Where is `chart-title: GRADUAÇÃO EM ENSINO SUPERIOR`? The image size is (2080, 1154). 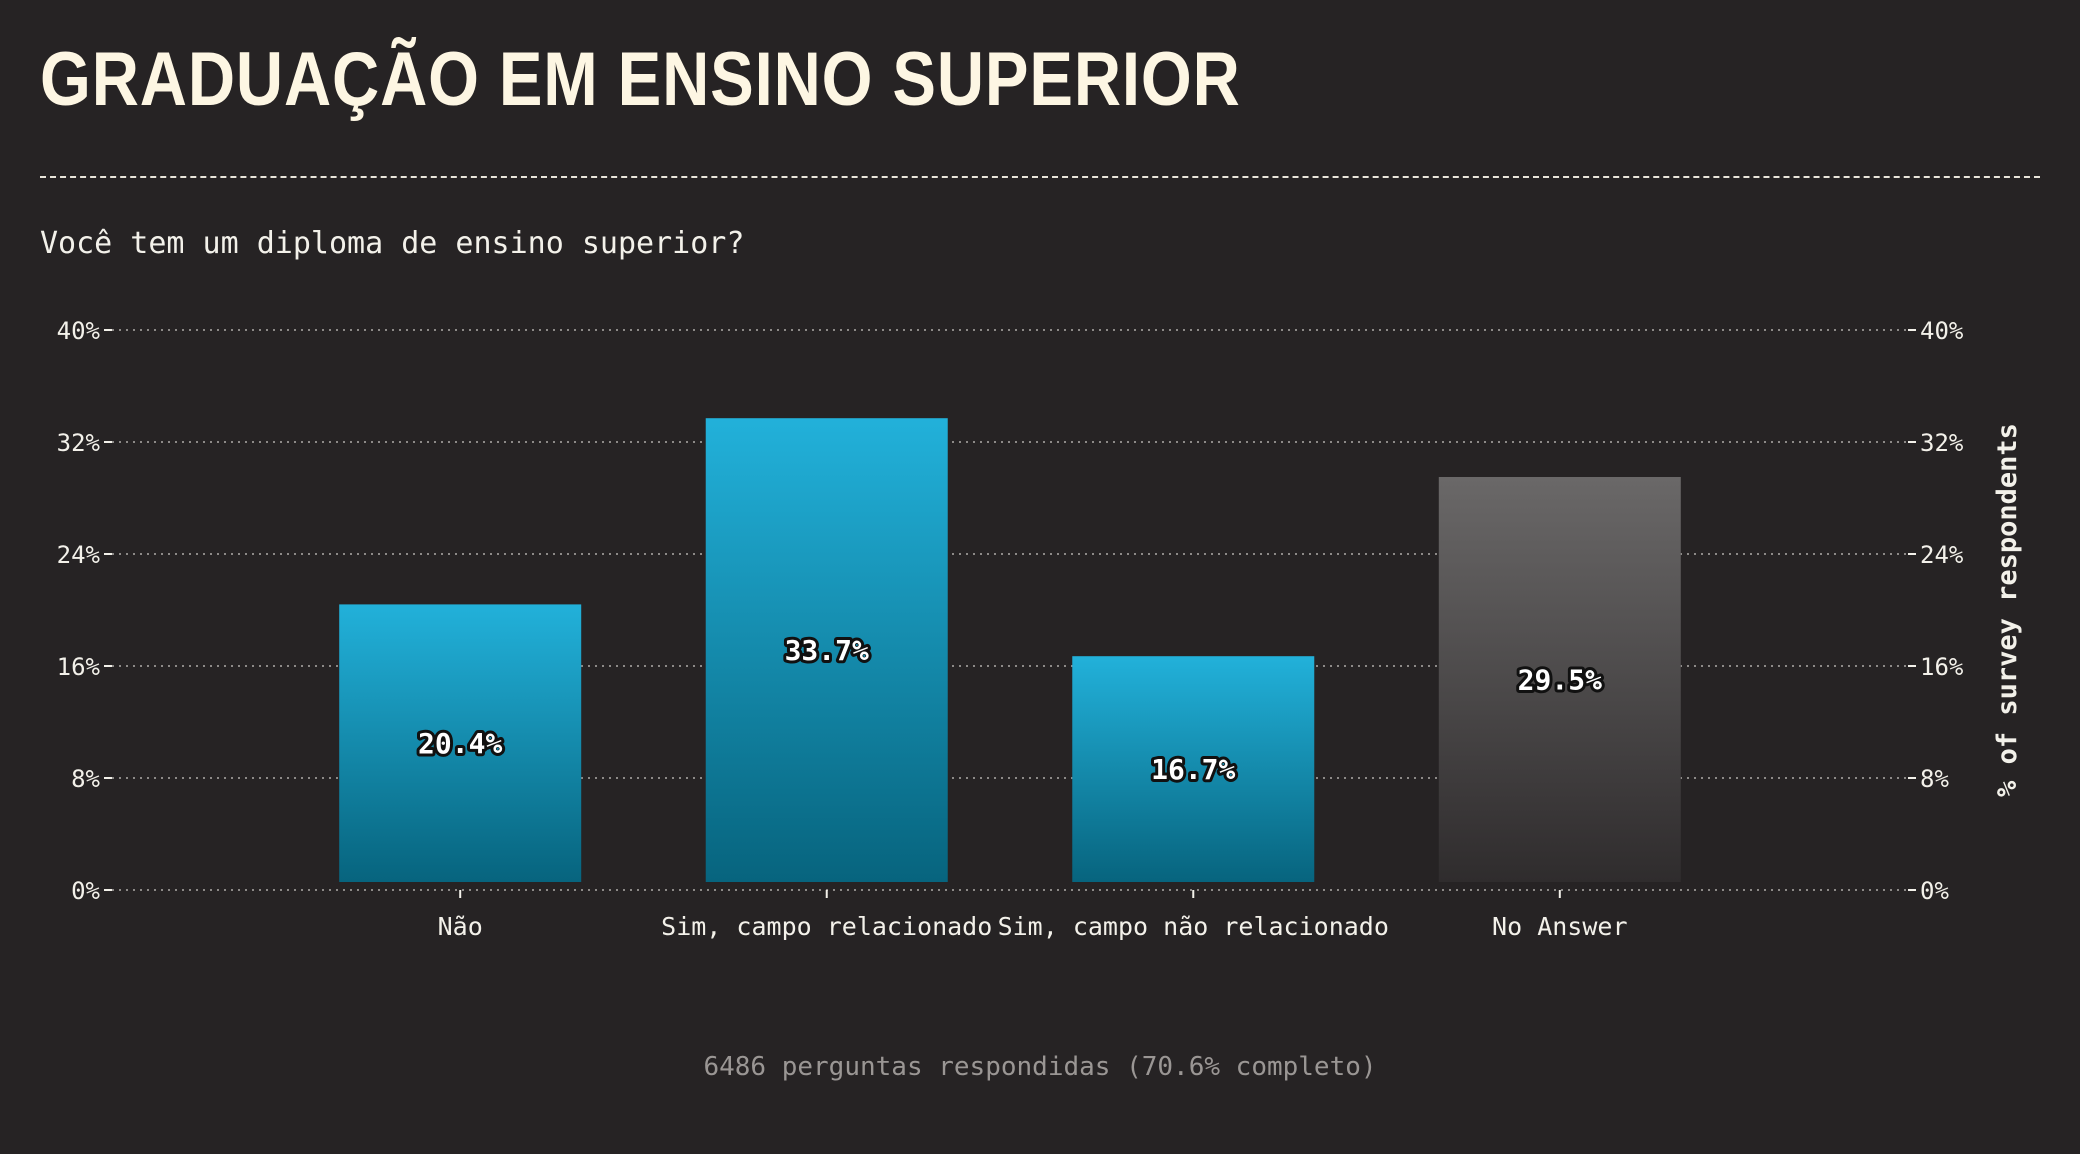
chart-title: GRADUAÇÃO EM ENSINO SUPERIOR is located at coordinates (640, 79).